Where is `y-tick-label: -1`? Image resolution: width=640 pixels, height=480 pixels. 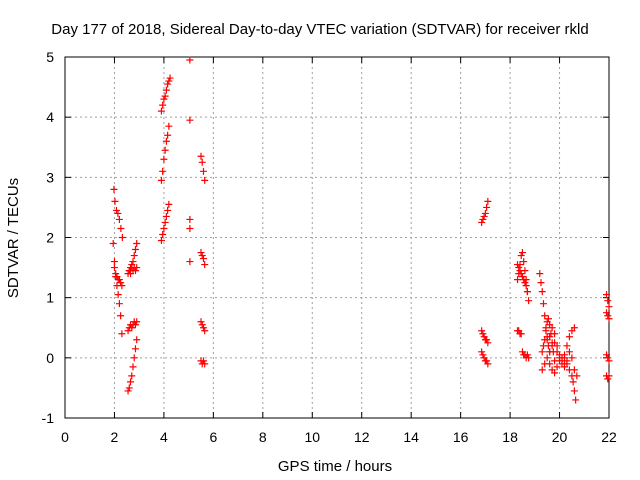
y-tick-label: -1 is located at coordinates (48, 418).